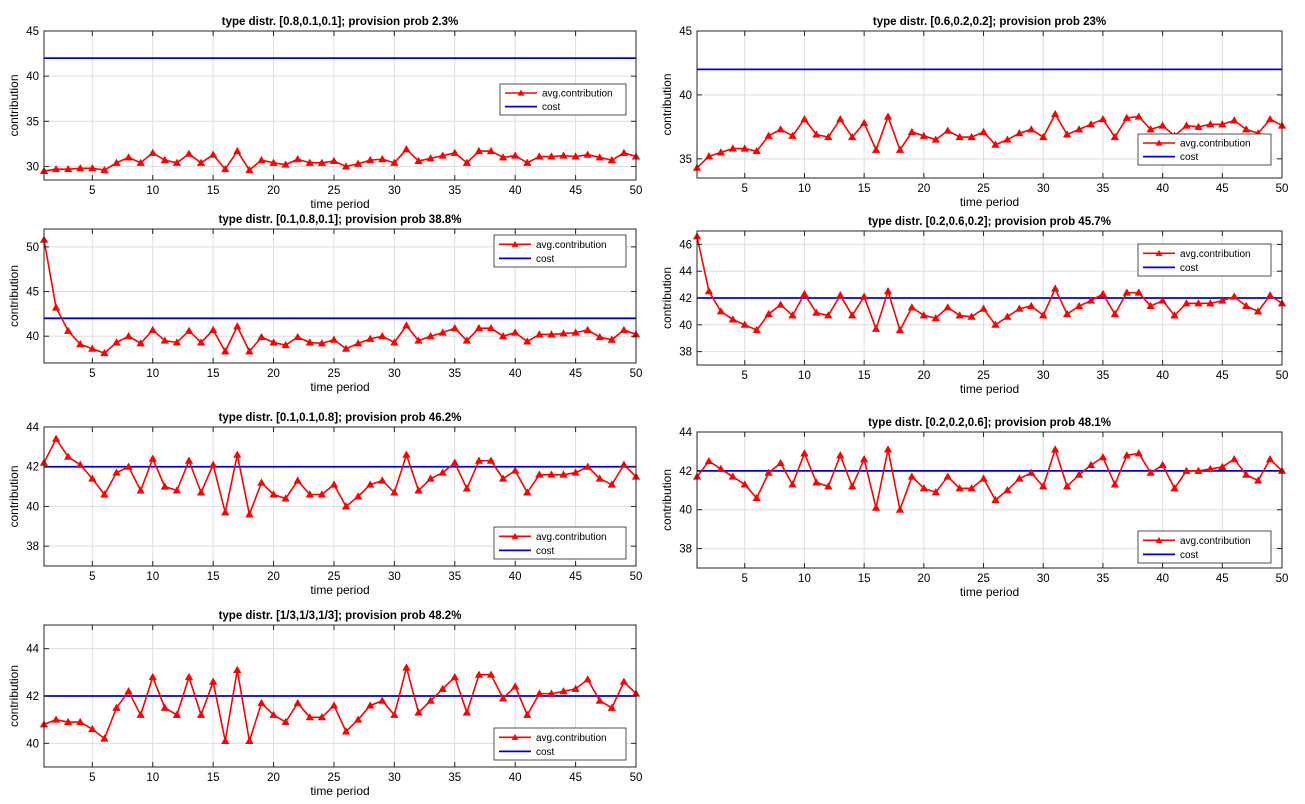 The width and height of the screenshot is (1305, 804). Describe the element at coordinates (92, 191) in the screenshot. I see `x-tick-label: 5` at that location.